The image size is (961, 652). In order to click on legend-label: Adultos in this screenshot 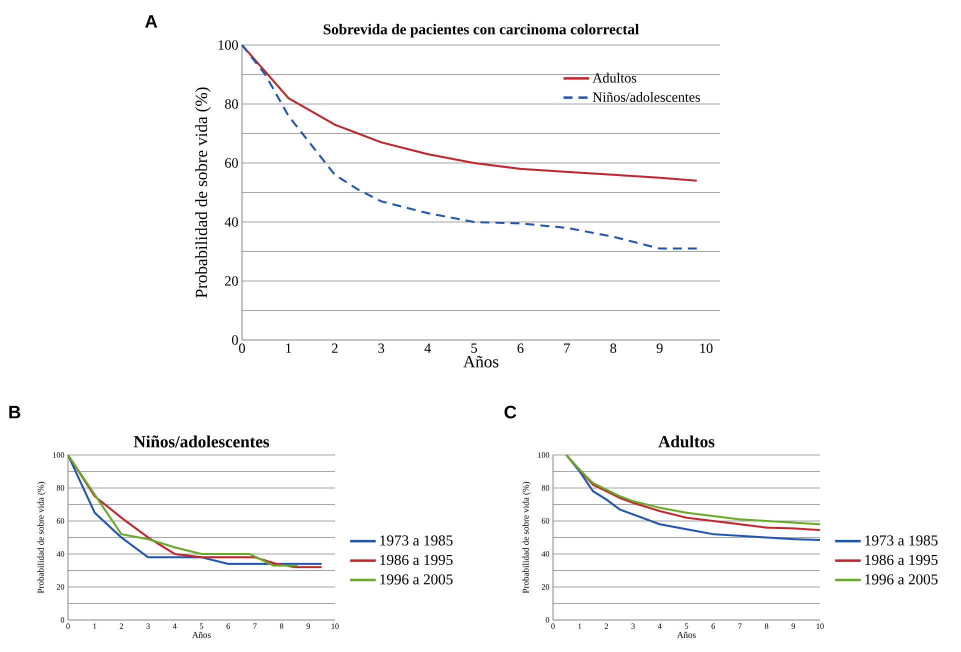, I will do `click(614, 77)`.